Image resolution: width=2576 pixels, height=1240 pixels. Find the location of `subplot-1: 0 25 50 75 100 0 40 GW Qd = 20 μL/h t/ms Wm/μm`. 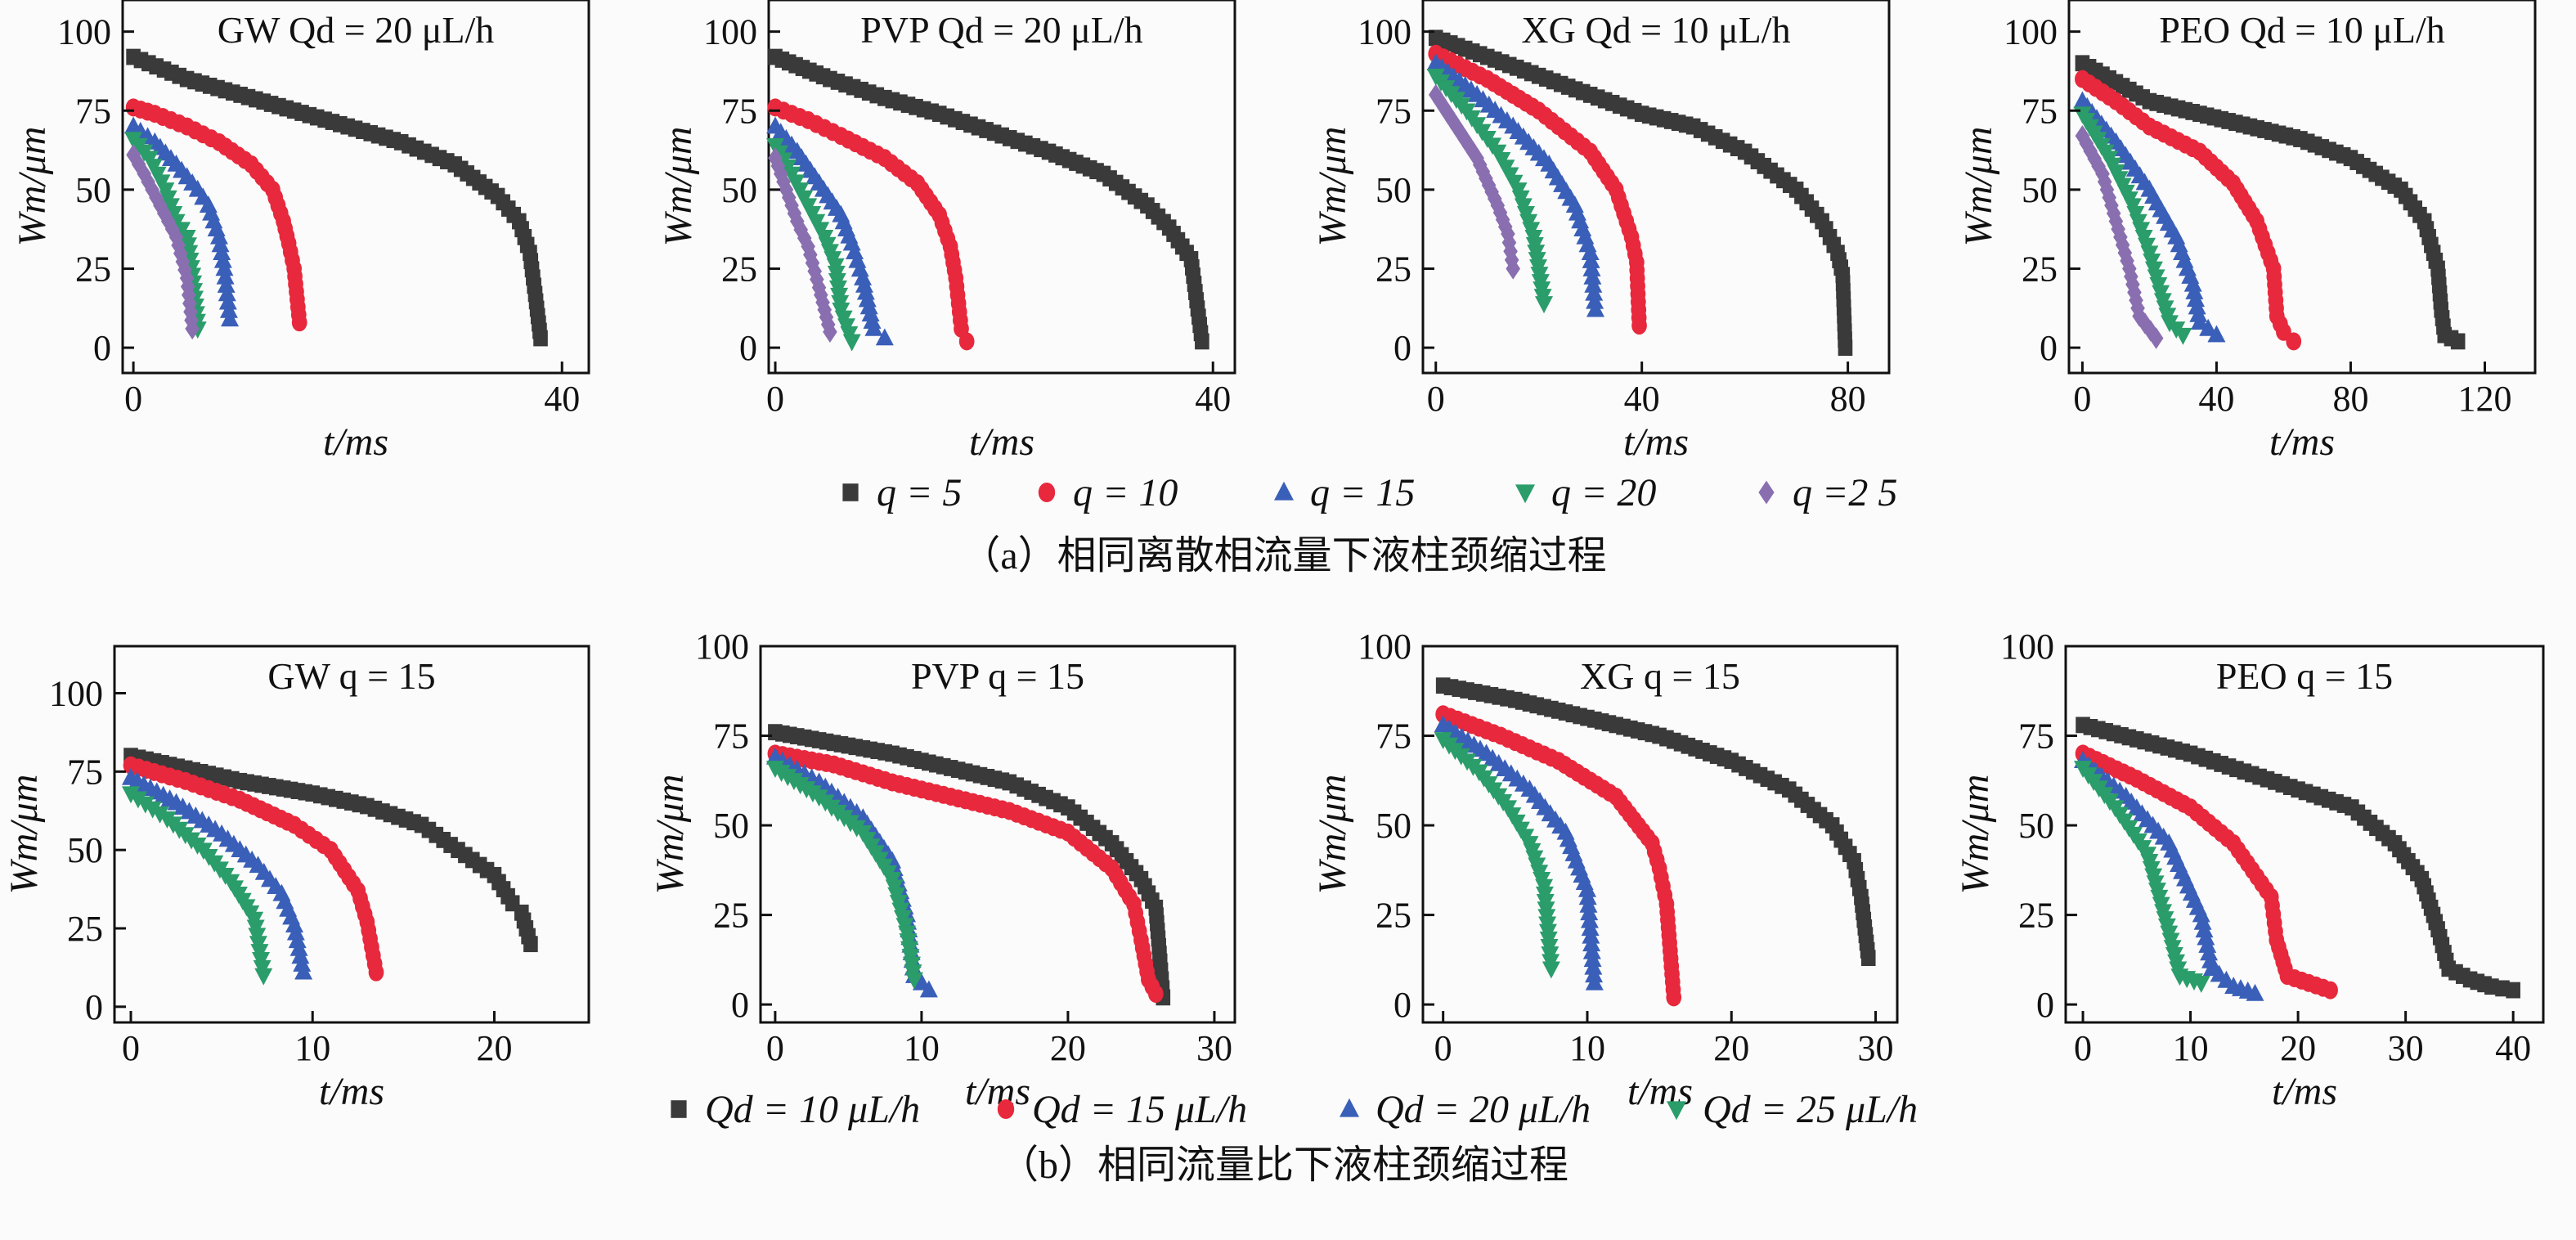

subplot-1: 0 25 50 75 100 0 40 GW Qd = 20 μL/h t/ms Wm/μm is located at coordinates (300, 232).